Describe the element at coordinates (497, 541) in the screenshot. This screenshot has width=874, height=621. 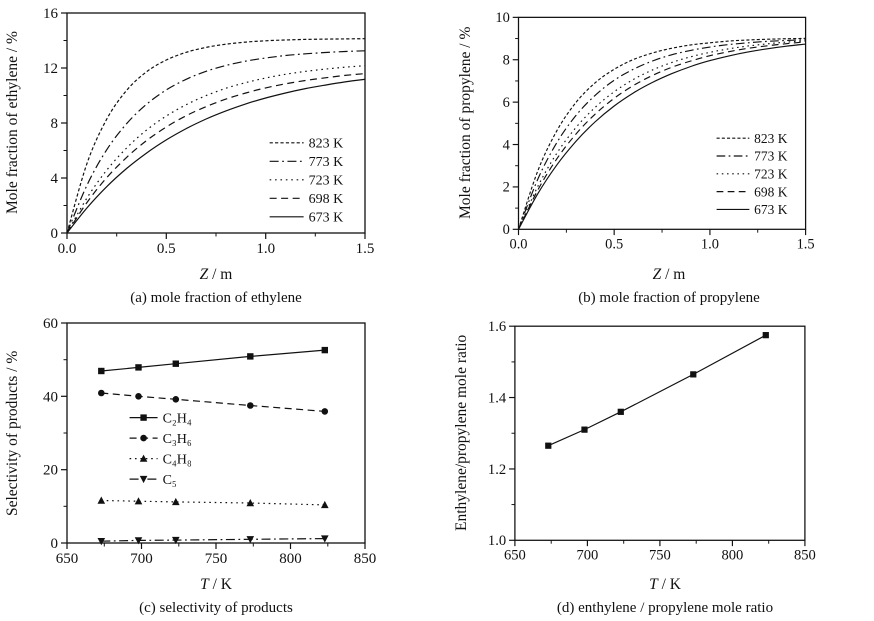
I see `y-tick-label: 1.0` at that location.